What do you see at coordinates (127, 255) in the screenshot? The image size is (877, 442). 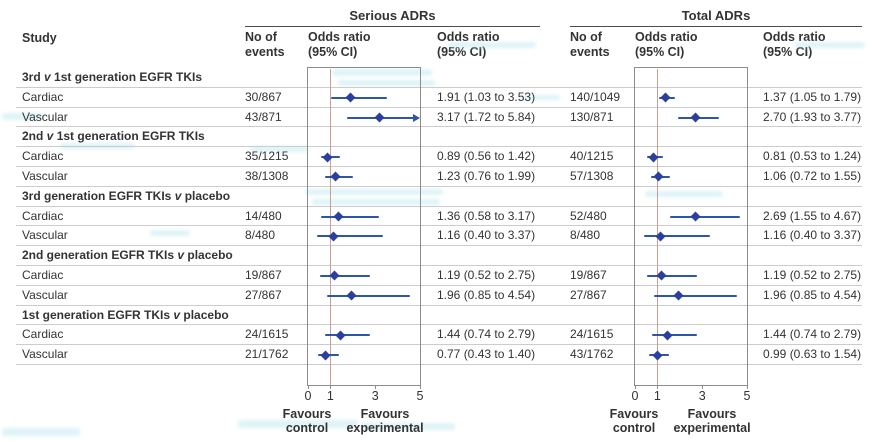 I see `group-label: 2nd generation EGFR TKIs v placebo` at bounding box center [127, 255].